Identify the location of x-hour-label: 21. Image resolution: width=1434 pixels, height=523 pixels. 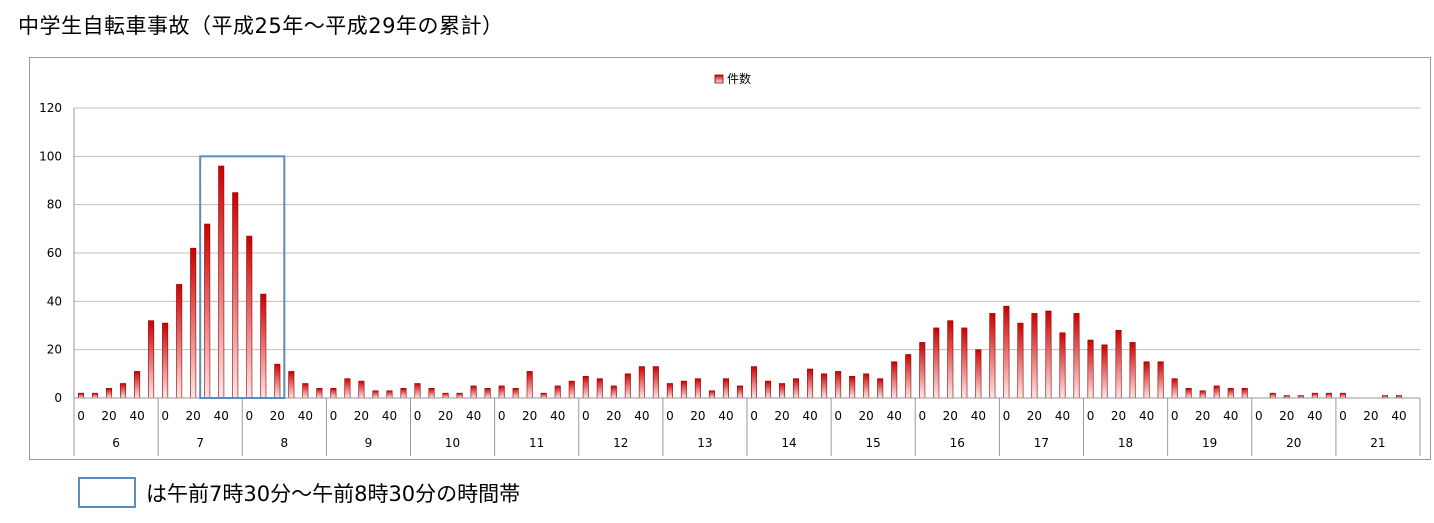
(1377, 443).